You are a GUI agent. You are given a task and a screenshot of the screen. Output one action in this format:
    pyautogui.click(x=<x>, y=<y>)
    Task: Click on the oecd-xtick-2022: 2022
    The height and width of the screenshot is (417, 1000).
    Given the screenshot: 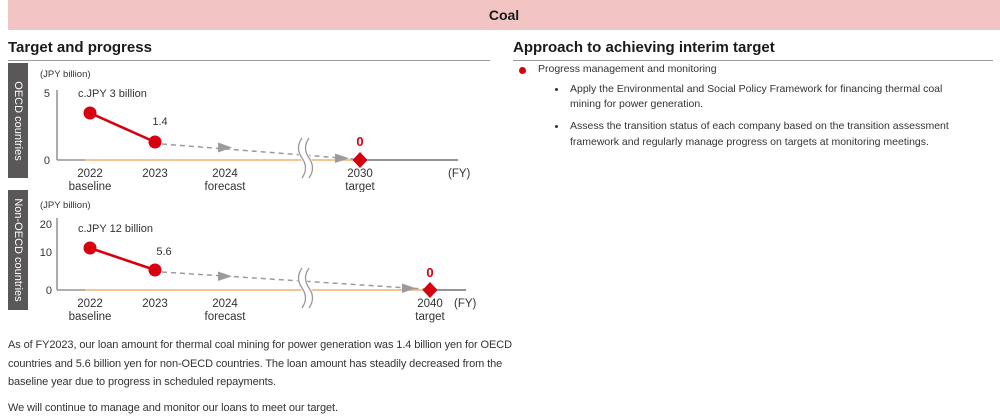 What is the action you would take?
    pyautogui.click(x=90, y=174)
    